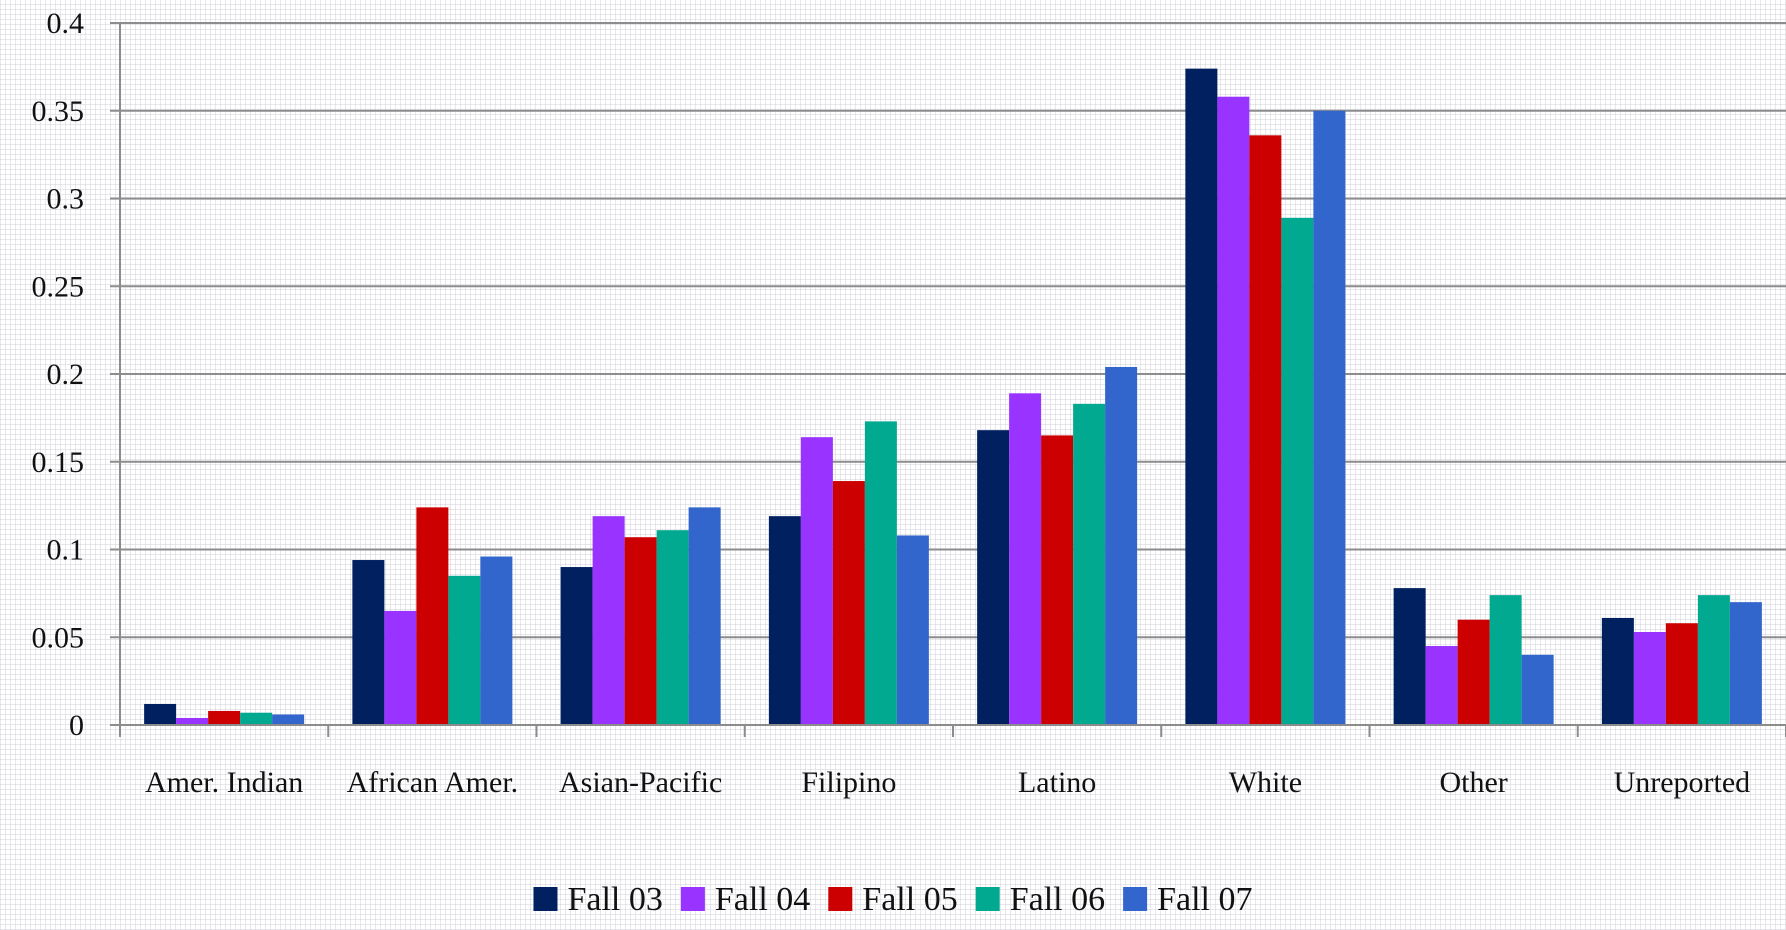  I want to click on x-tick-label: Other, so click(1473, 782).